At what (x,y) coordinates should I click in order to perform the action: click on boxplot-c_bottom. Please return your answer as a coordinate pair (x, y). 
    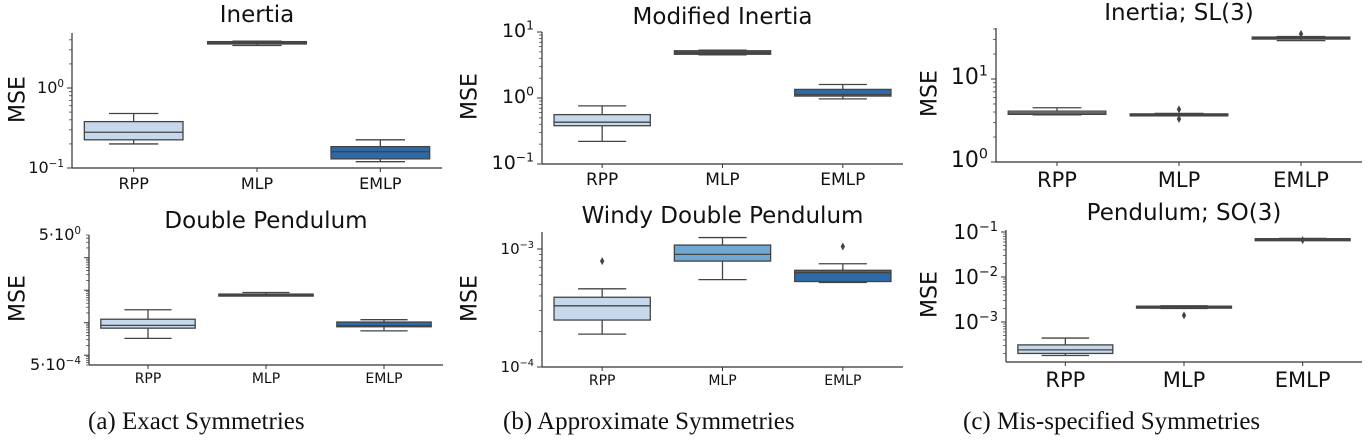
    Looking at the image, I should click on (1181, 298).